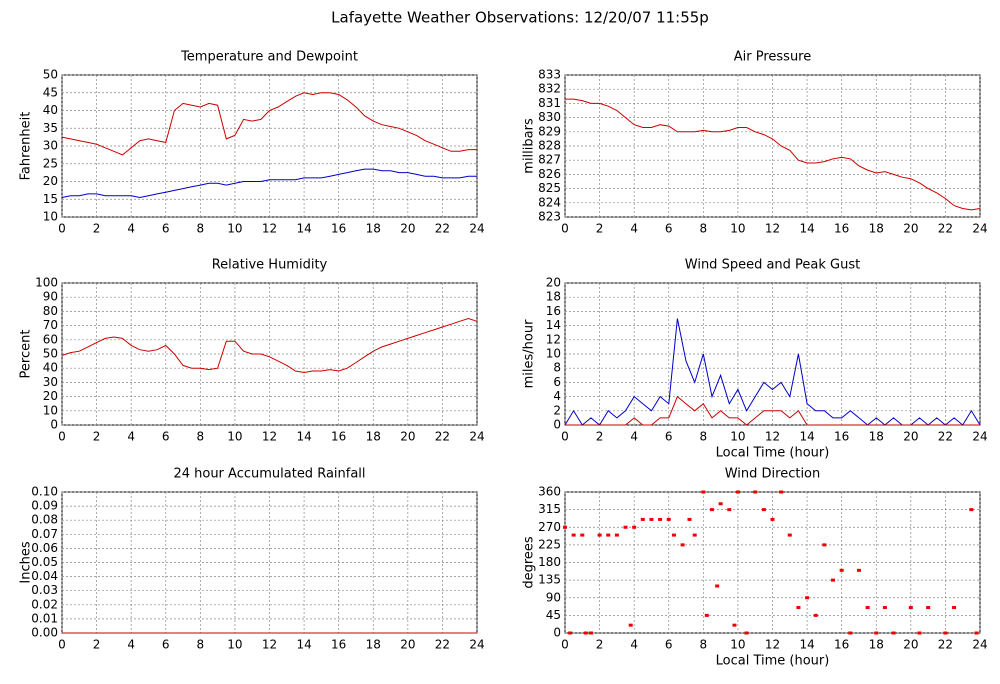  Describe the element at coordinates (549, 217) in the screenshot. I see `y-tick-label: 823` at that location.